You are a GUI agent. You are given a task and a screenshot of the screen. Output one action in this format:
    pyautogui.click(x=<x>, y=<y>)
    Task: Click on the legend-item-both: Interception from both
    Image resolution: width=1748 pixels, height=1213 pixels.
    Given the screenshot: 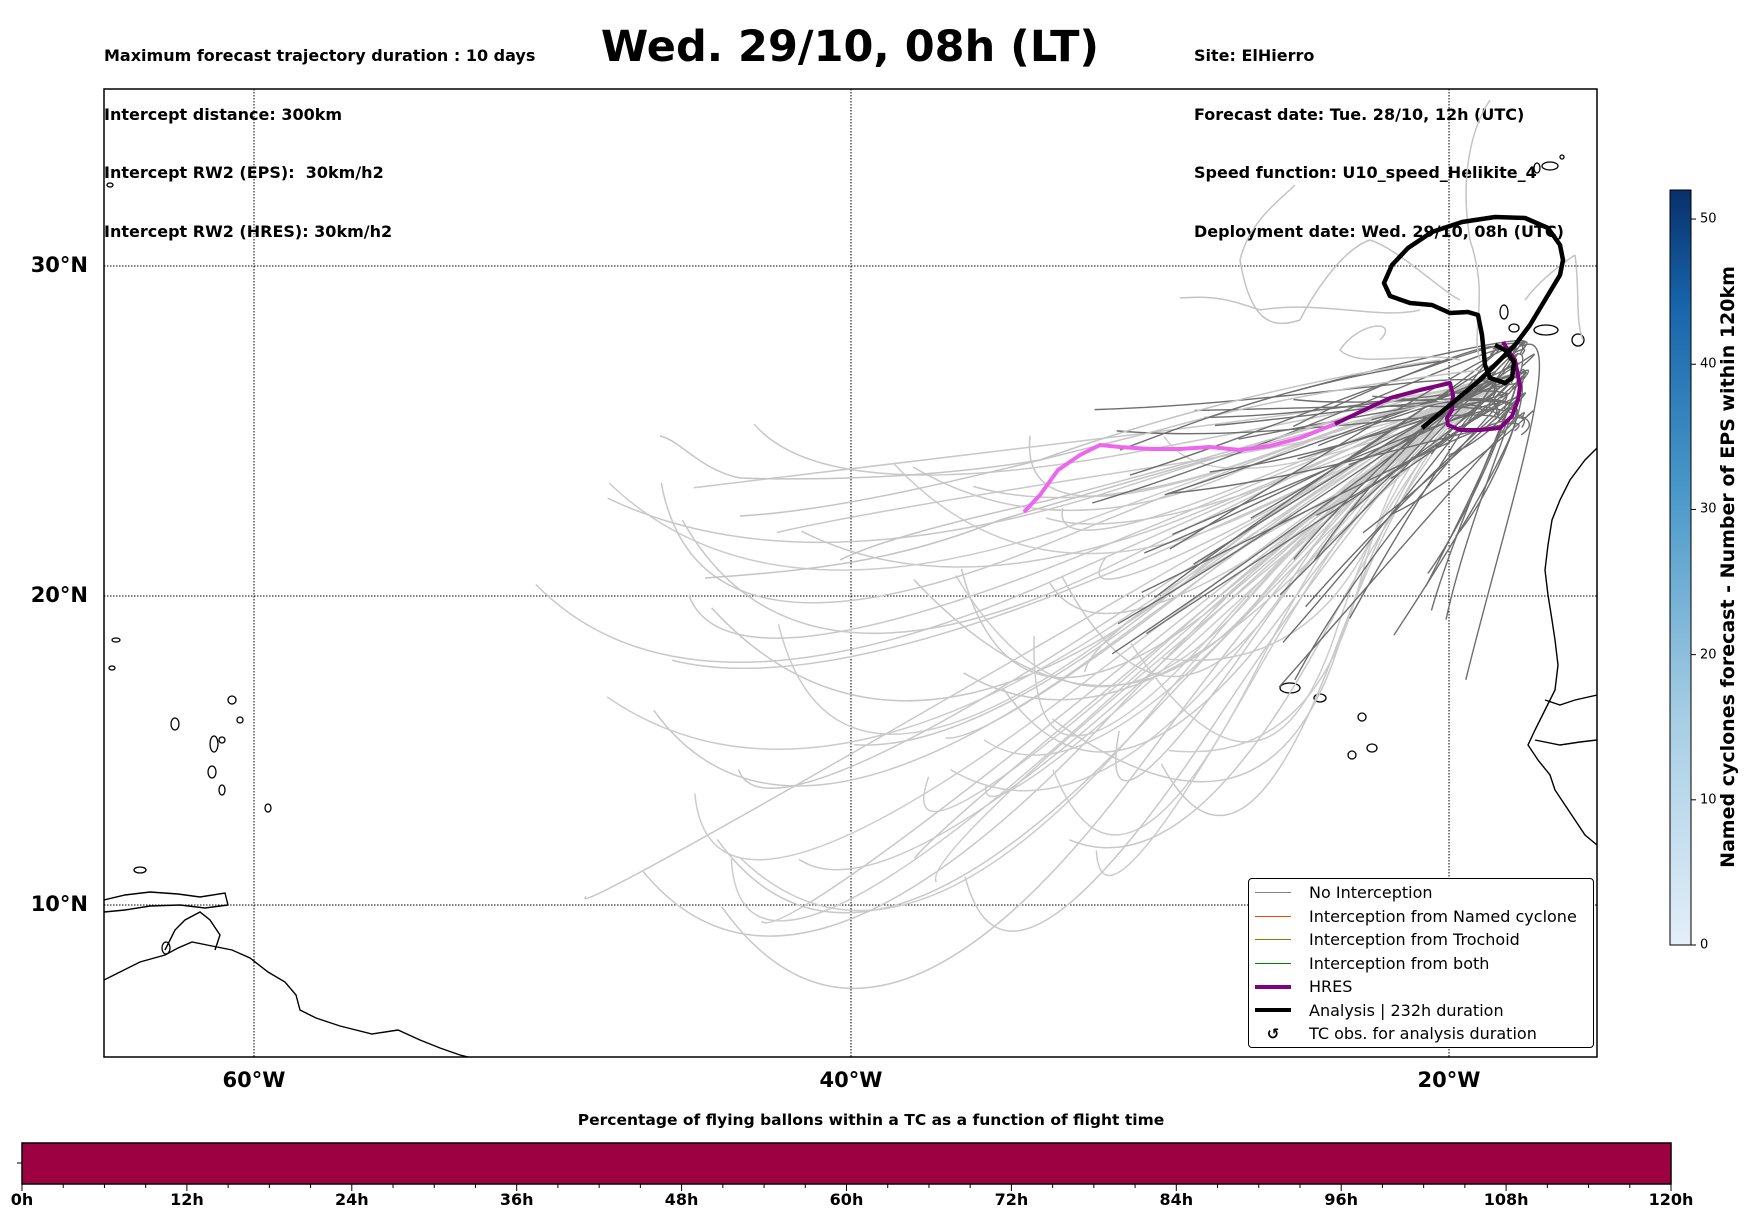 What is the action you would take?
    pyautogui.click(x=1369, y=963)
    